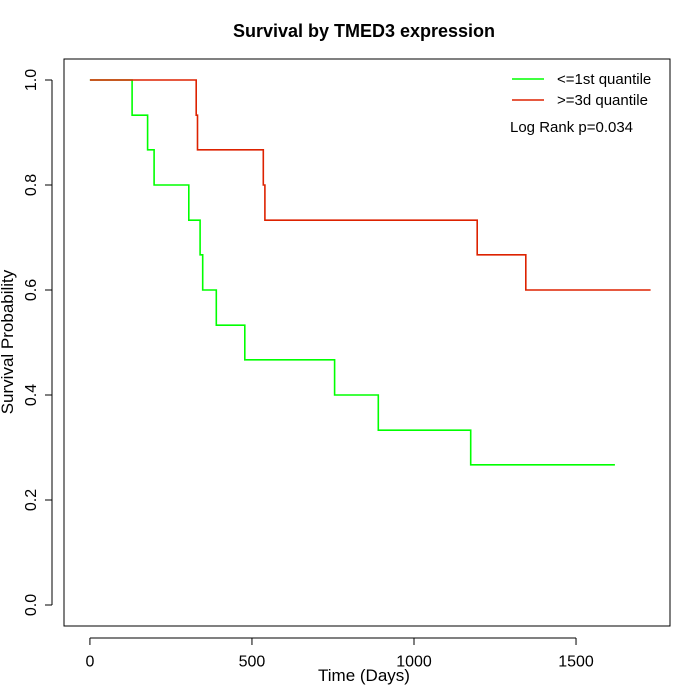 The image size is (700, 700). I want to click on x-tick-label: 1000, so click(414, 661).